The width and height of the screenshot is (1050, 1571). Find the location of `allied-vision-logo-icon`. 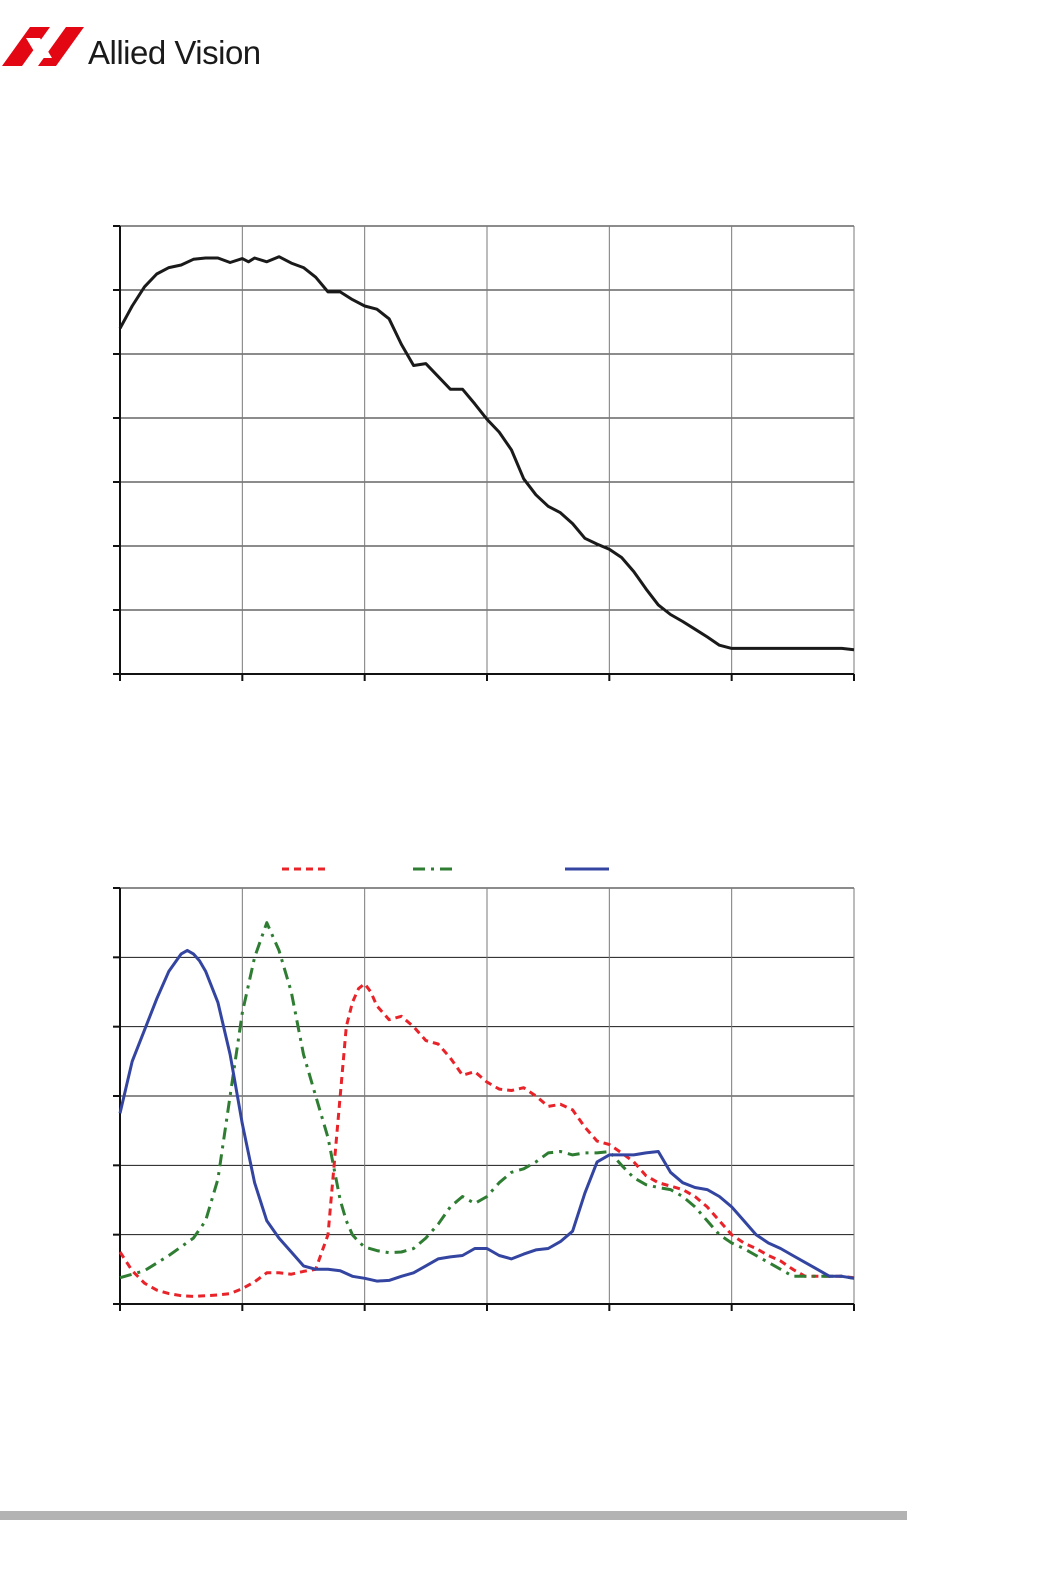

allied-vision-logo-icon is located at coordinates (43, 46).